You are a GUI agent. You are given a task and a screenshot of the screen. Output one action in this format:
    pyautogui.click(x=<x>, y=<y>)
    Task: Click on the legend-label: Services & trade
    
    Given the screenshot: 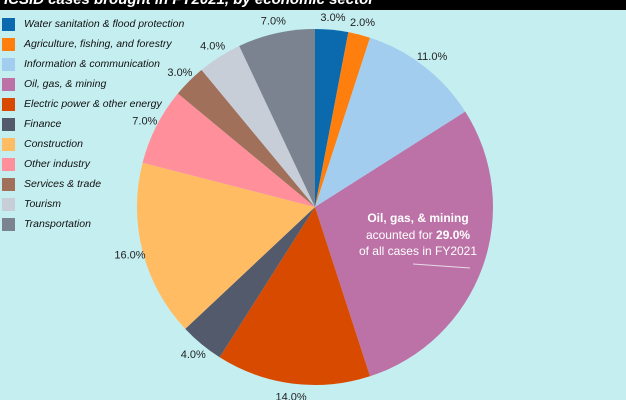 What is the action you would take?
    pyautogui.click(x=63, y=184)
    